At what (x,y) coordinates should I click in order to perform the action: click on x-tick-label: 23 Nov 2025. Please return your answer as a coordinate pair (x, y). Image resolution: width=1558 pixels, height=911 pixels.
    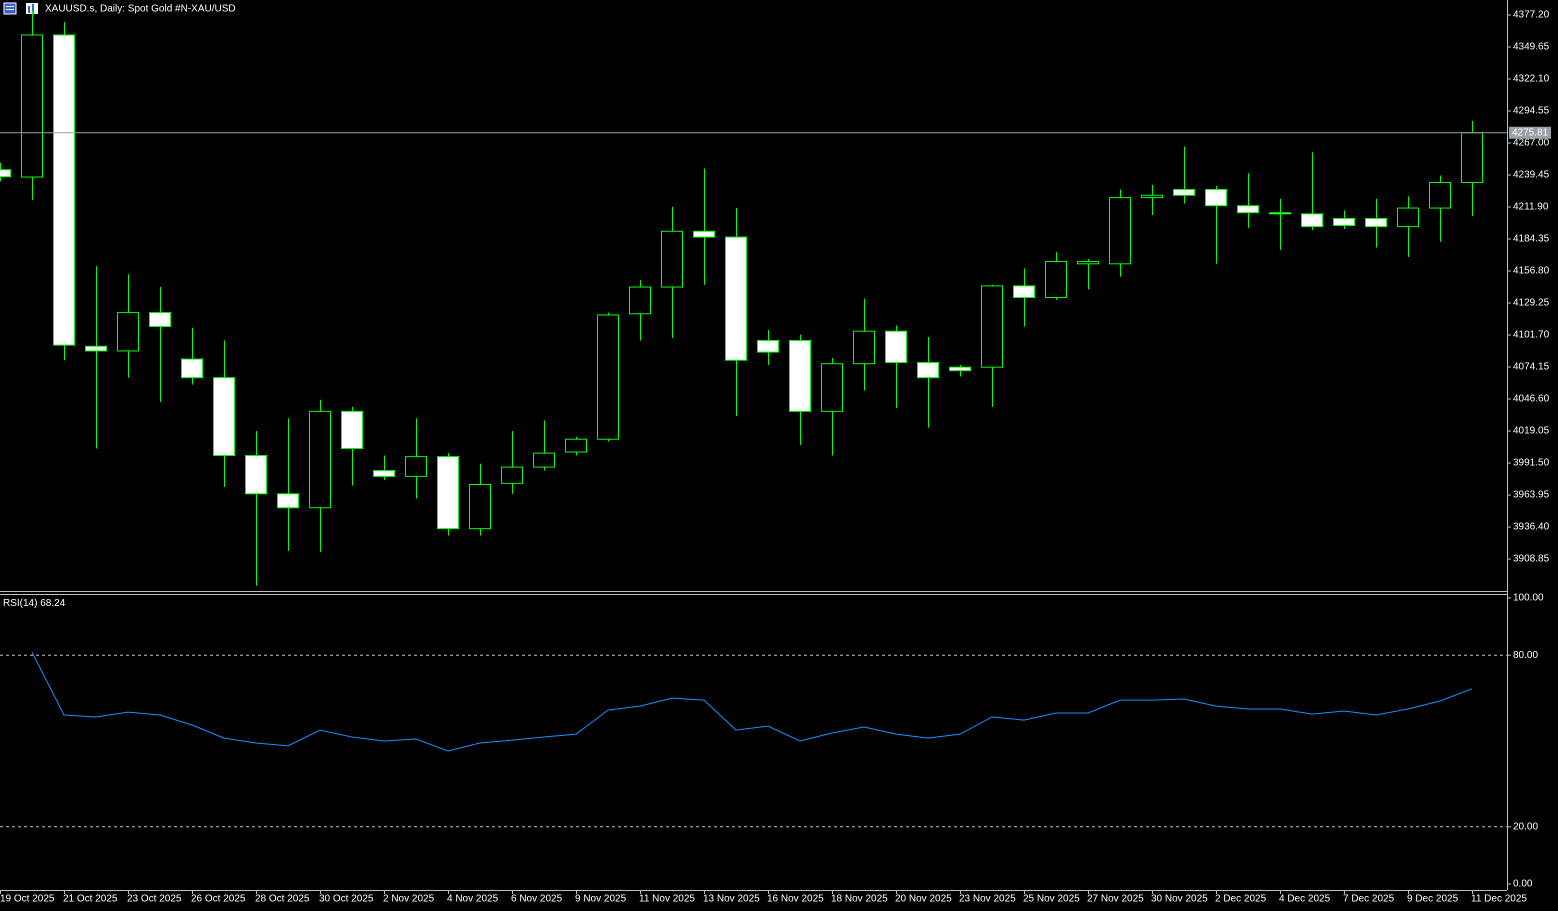
    Looking at the image, I should click on (987, 899).